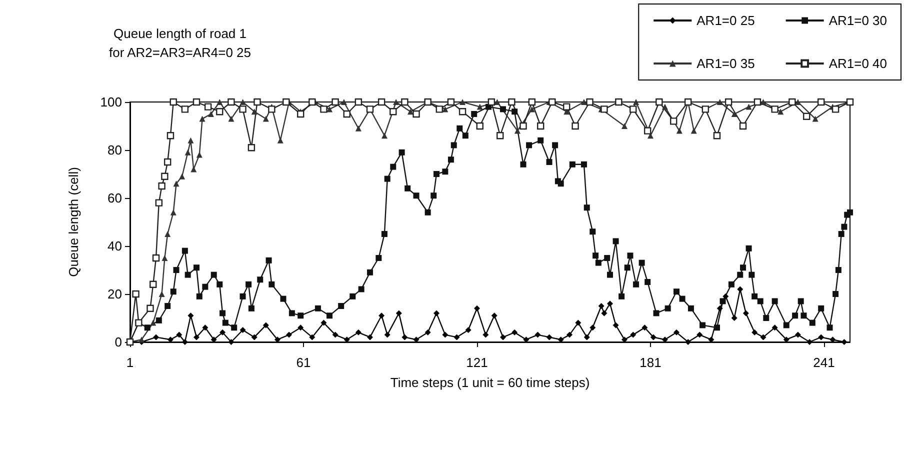 The width and height of the screenshot is (907, 452). I want to click on chart-title: Queue length of road 1, so click(180, 33).